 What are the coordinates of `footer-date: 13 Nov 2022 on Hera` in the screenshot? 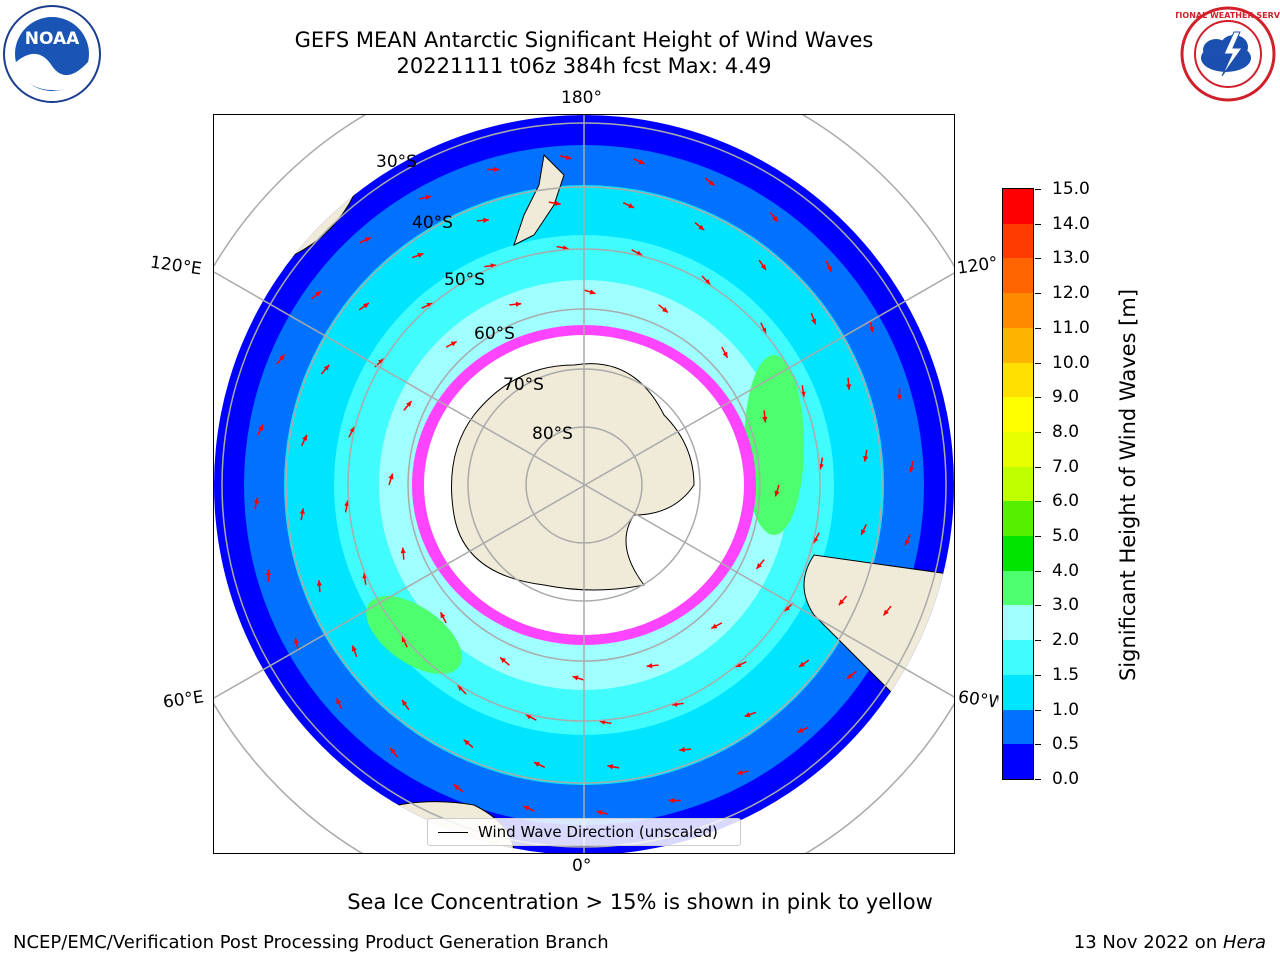 It's located at (1170, 942).